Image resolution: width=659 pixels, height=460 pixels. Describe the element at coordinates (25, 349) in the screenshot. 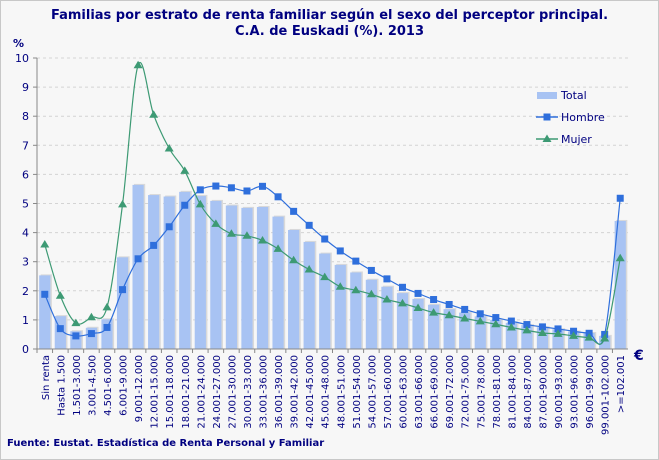

I see `y-tick-label: 0` at that location.